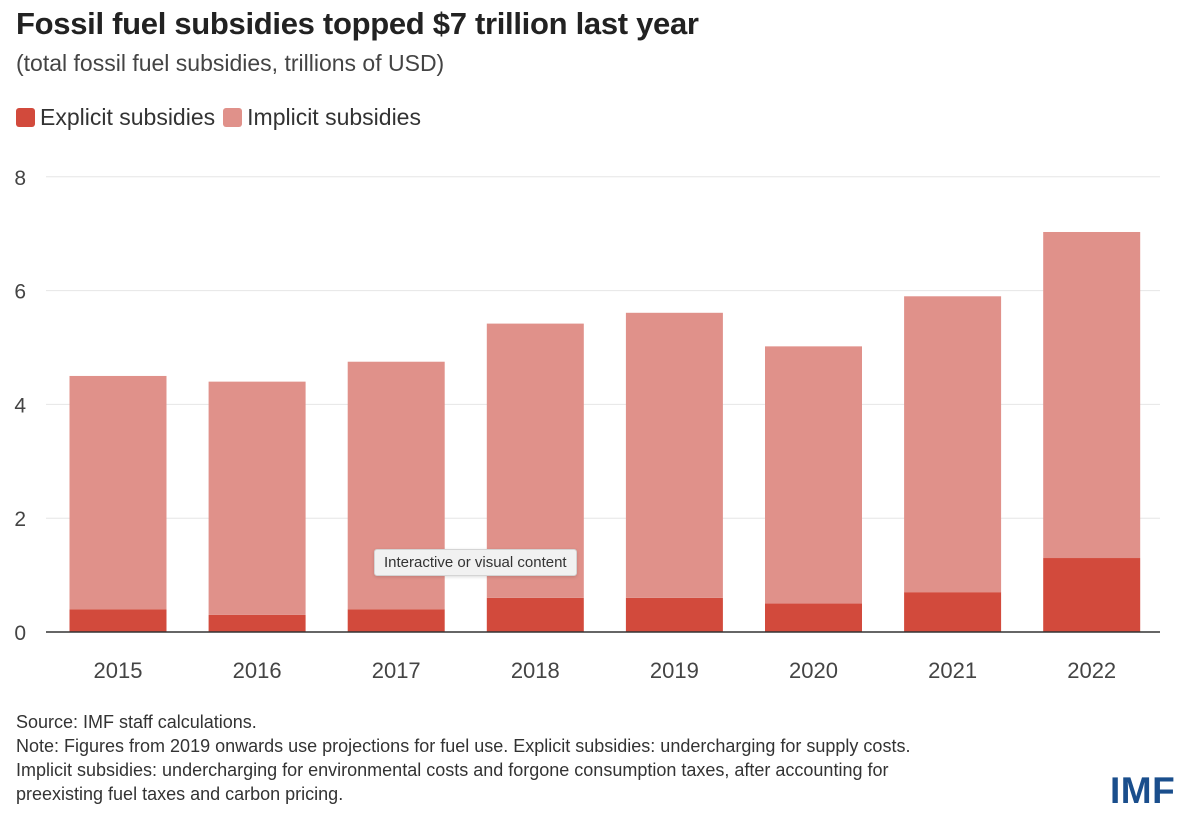  I want to click on source-note: Source: IMF staff calculations., so click(136, 722).